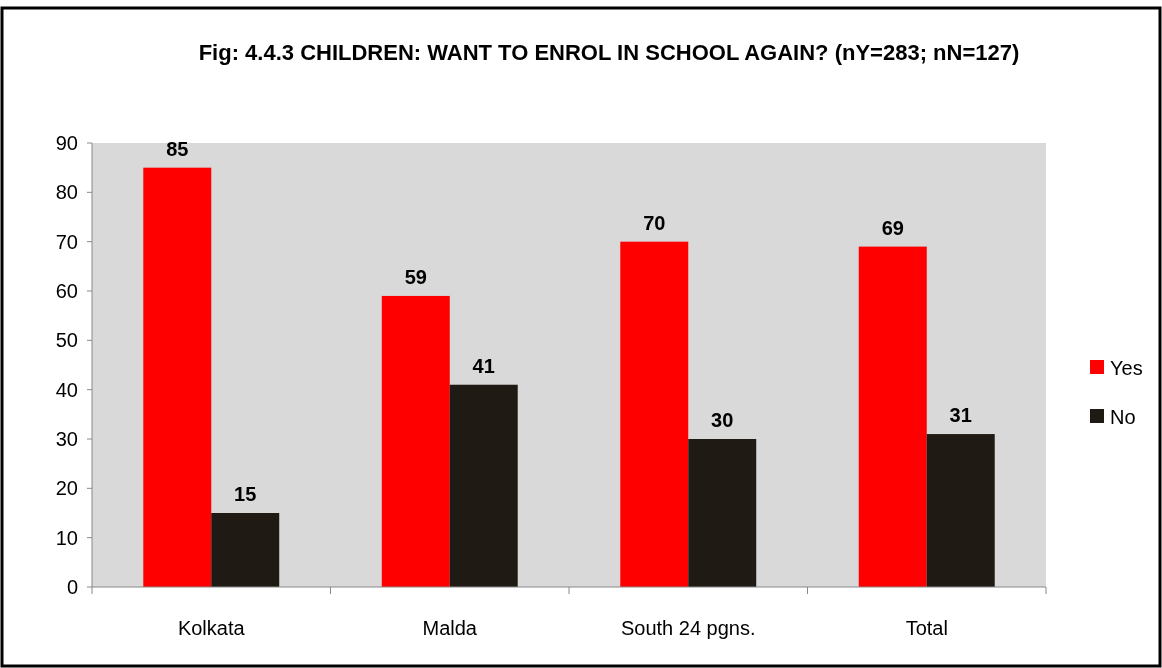 This screenshot has width=1162, height=668. I want to click on data-label: 31, so click(960, 415).